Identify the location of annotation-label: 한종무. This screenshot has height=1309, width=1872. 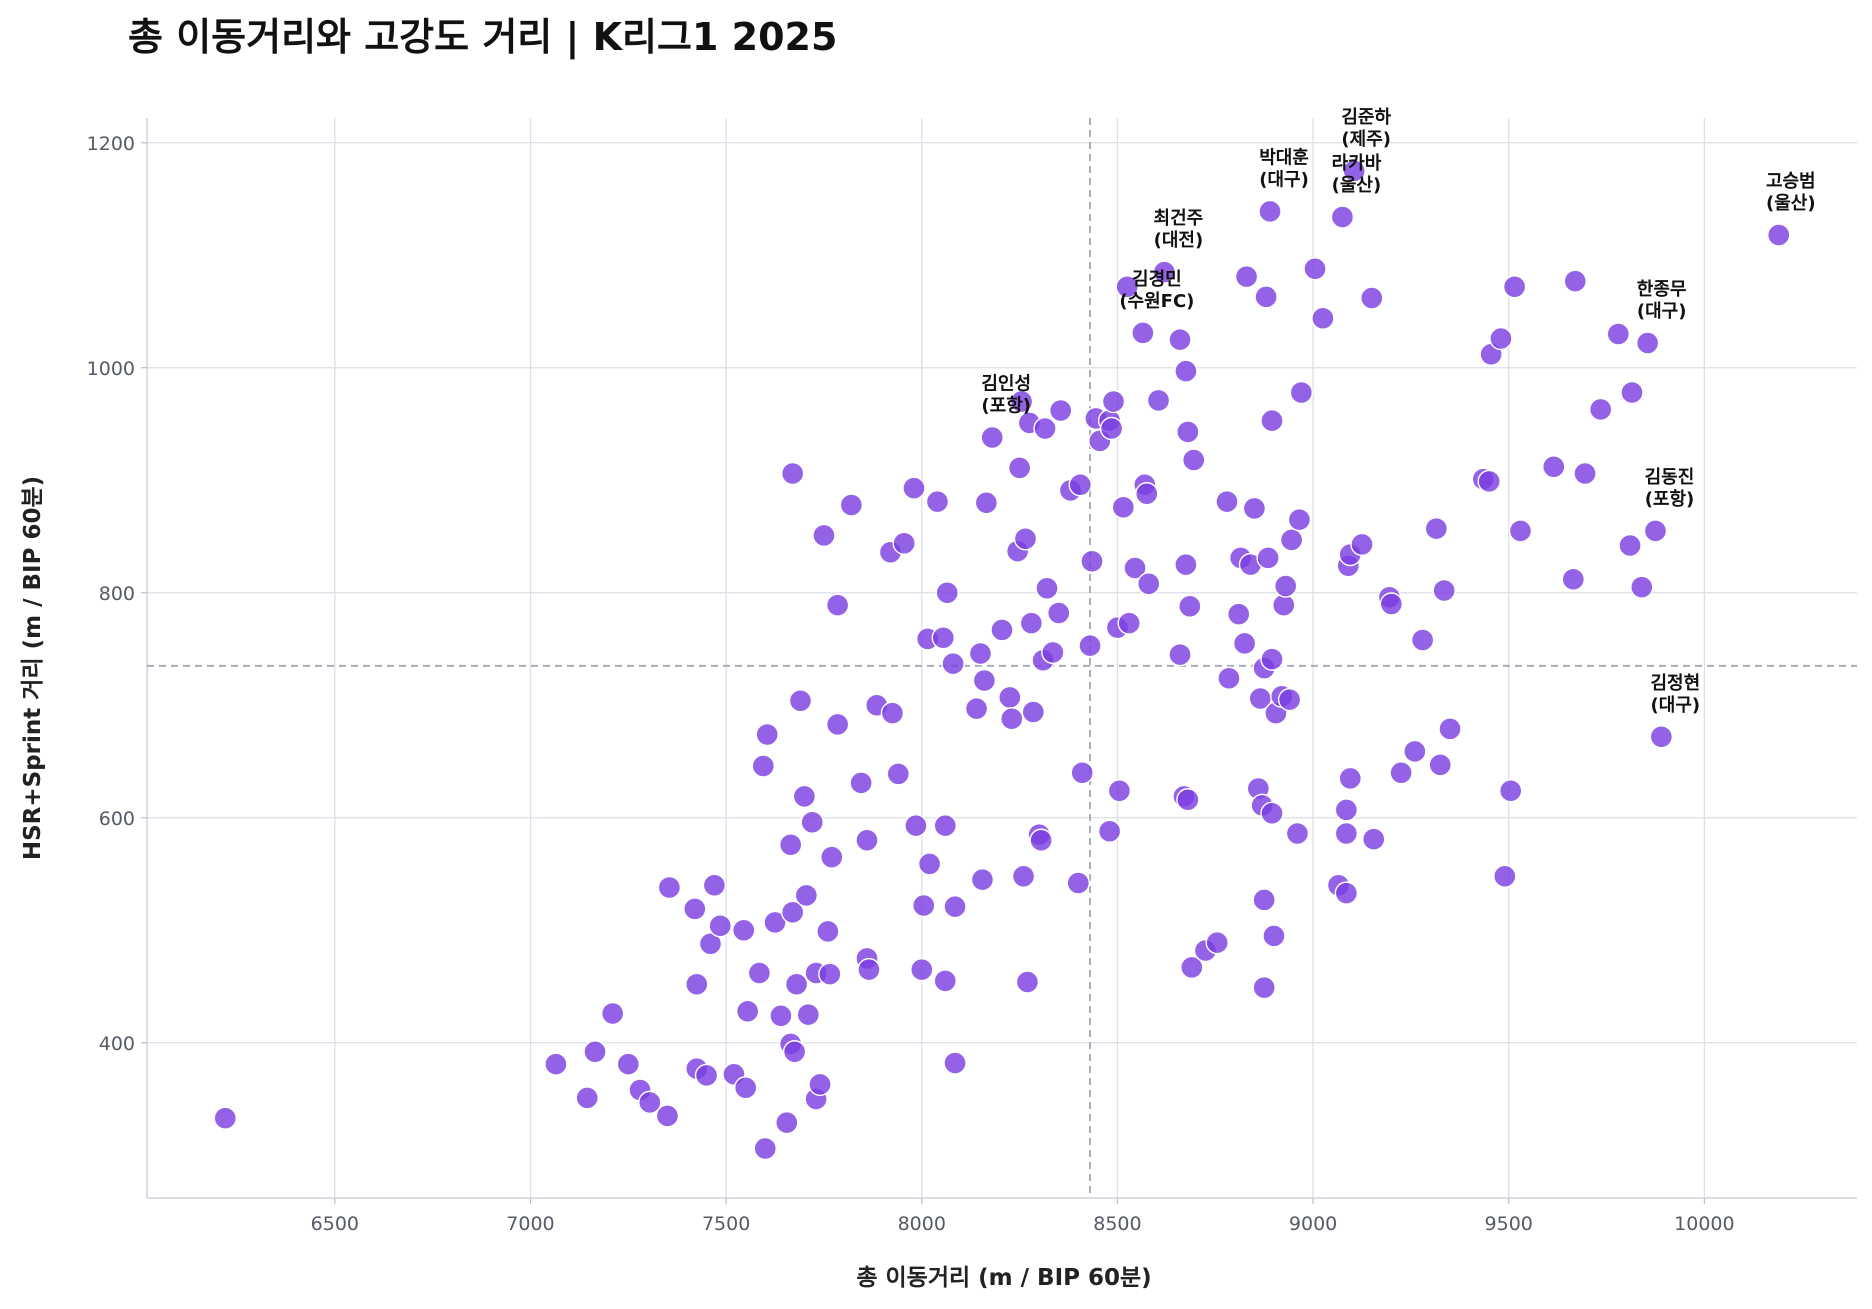
(1662, 289).